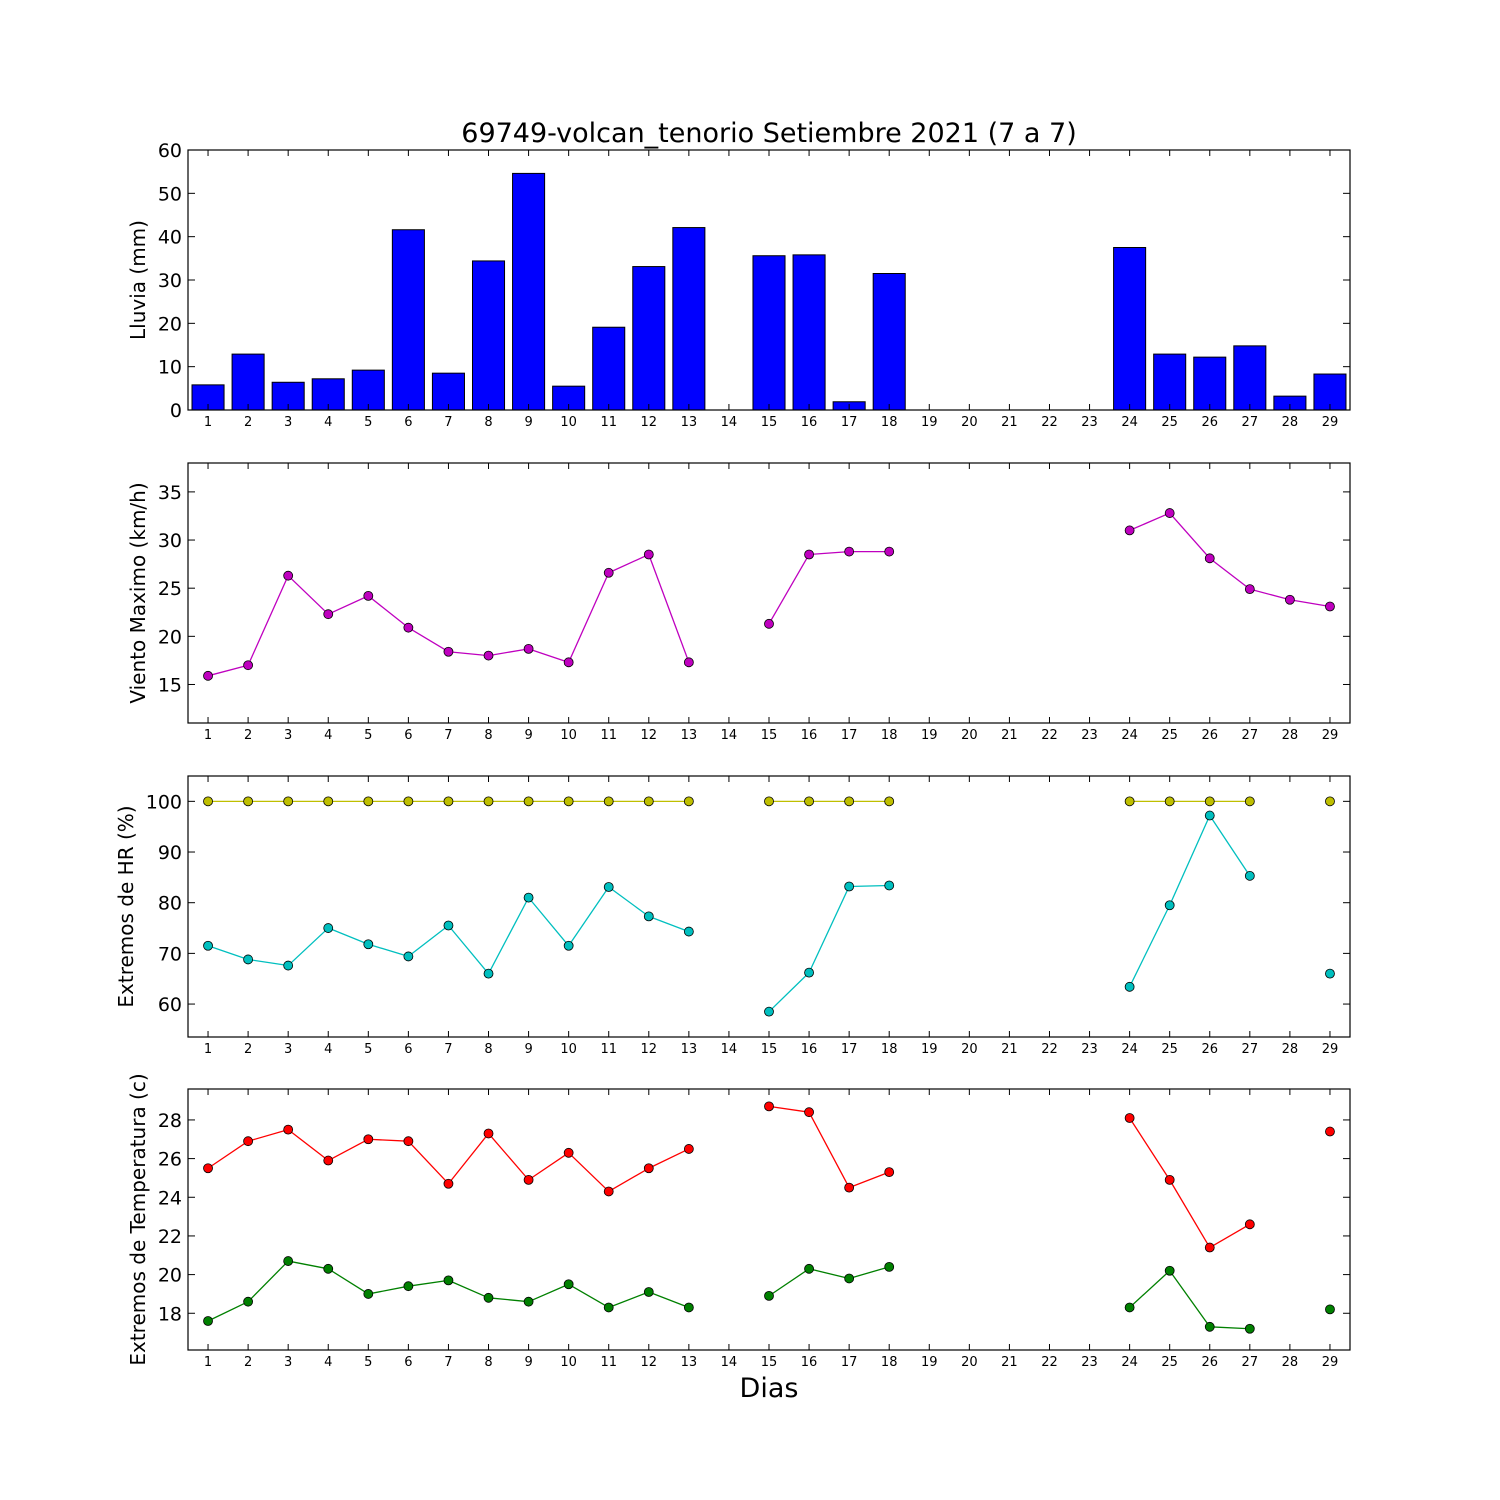  What do you see at coordinates (1250, 1049) in the screenshot?
I see `x-tick-label: 27` at bounding box center [1250, 1049].